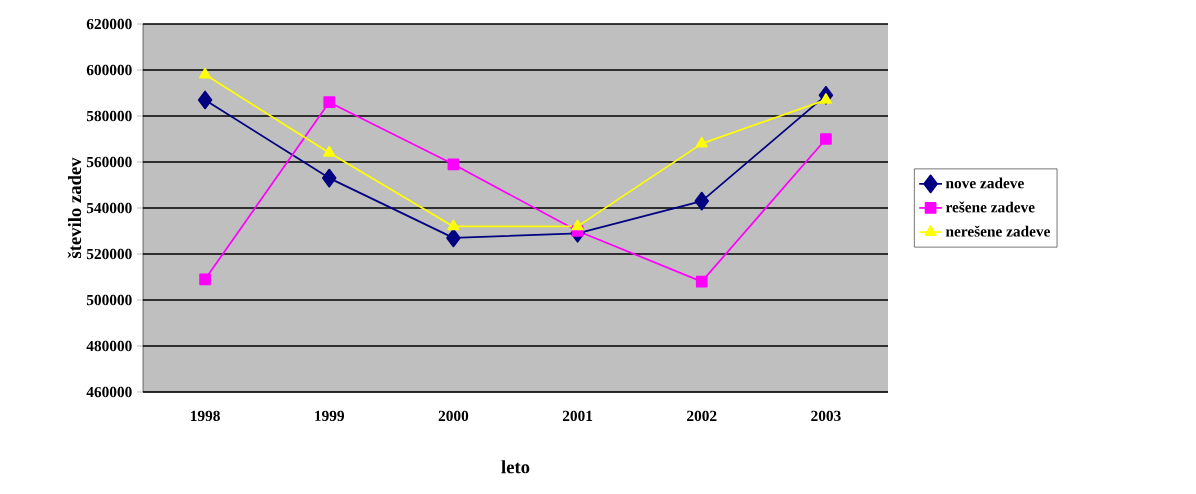 The image size is (1196, 494). Describe the element at coordinates (74, 207) in the screenshot. I see `y-axis-title: število zadev` at that location.